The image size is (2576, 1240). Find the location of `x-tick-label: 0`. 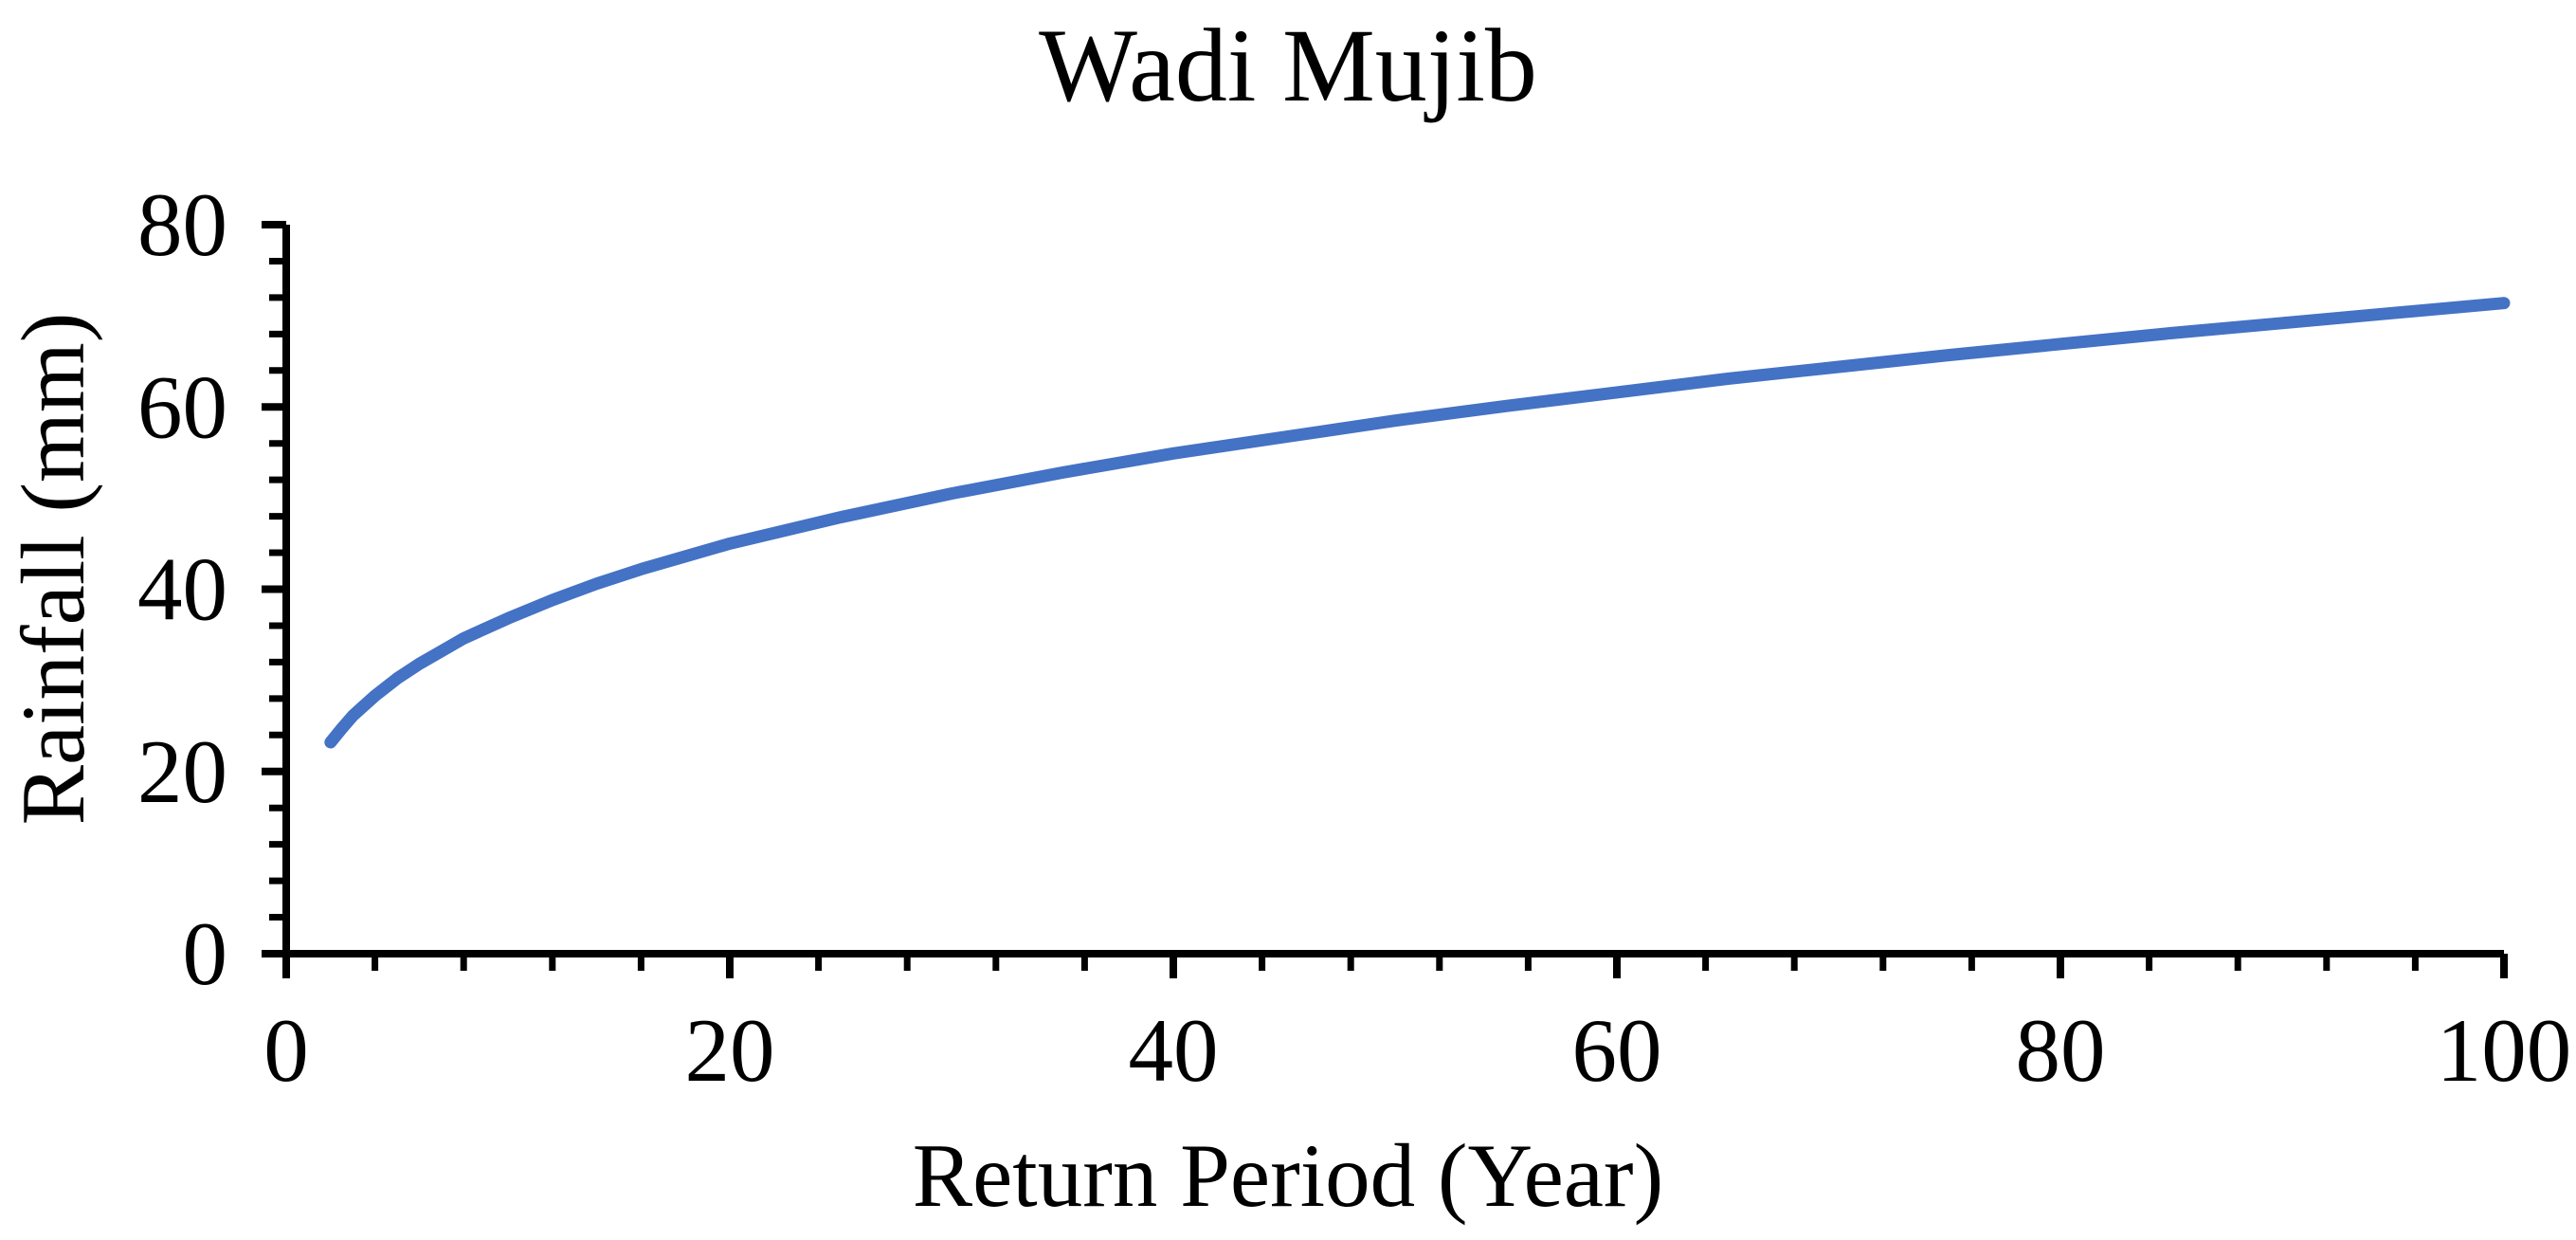

x-tick-label: 0 is located at coordinates (286, 1051).